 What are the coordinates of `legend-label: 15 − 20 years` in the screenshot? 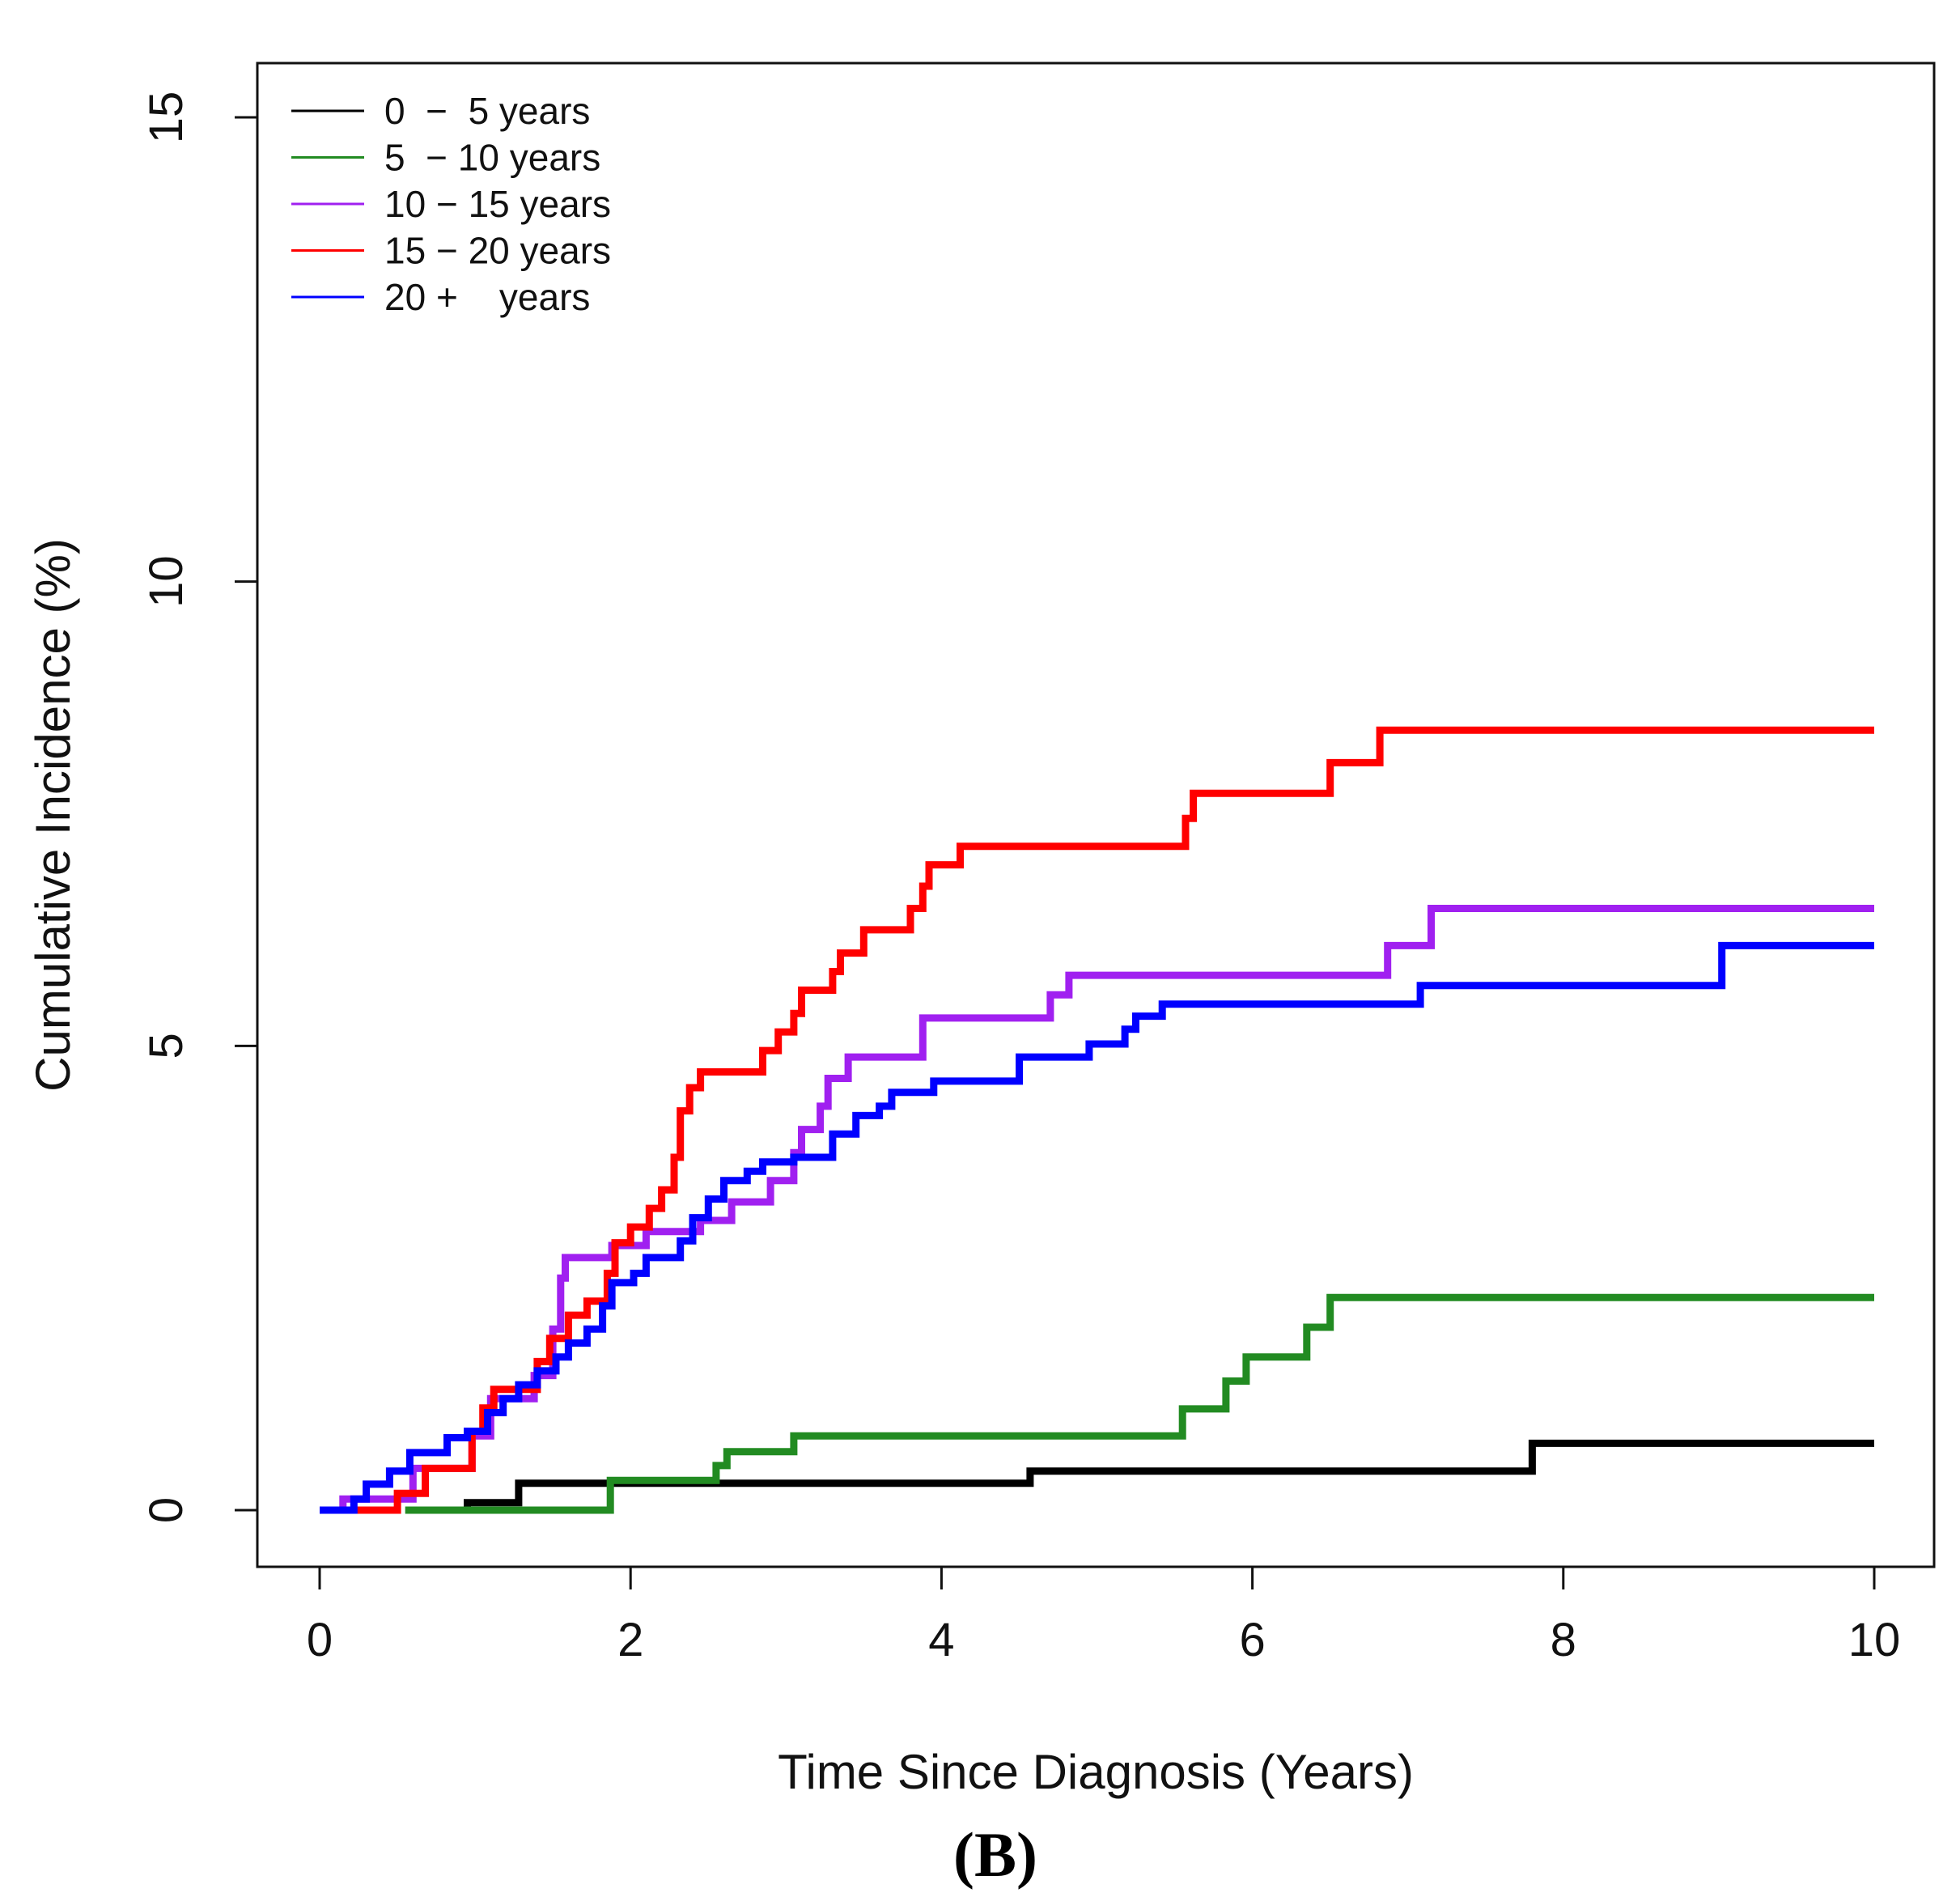 It's located at (498, 251).